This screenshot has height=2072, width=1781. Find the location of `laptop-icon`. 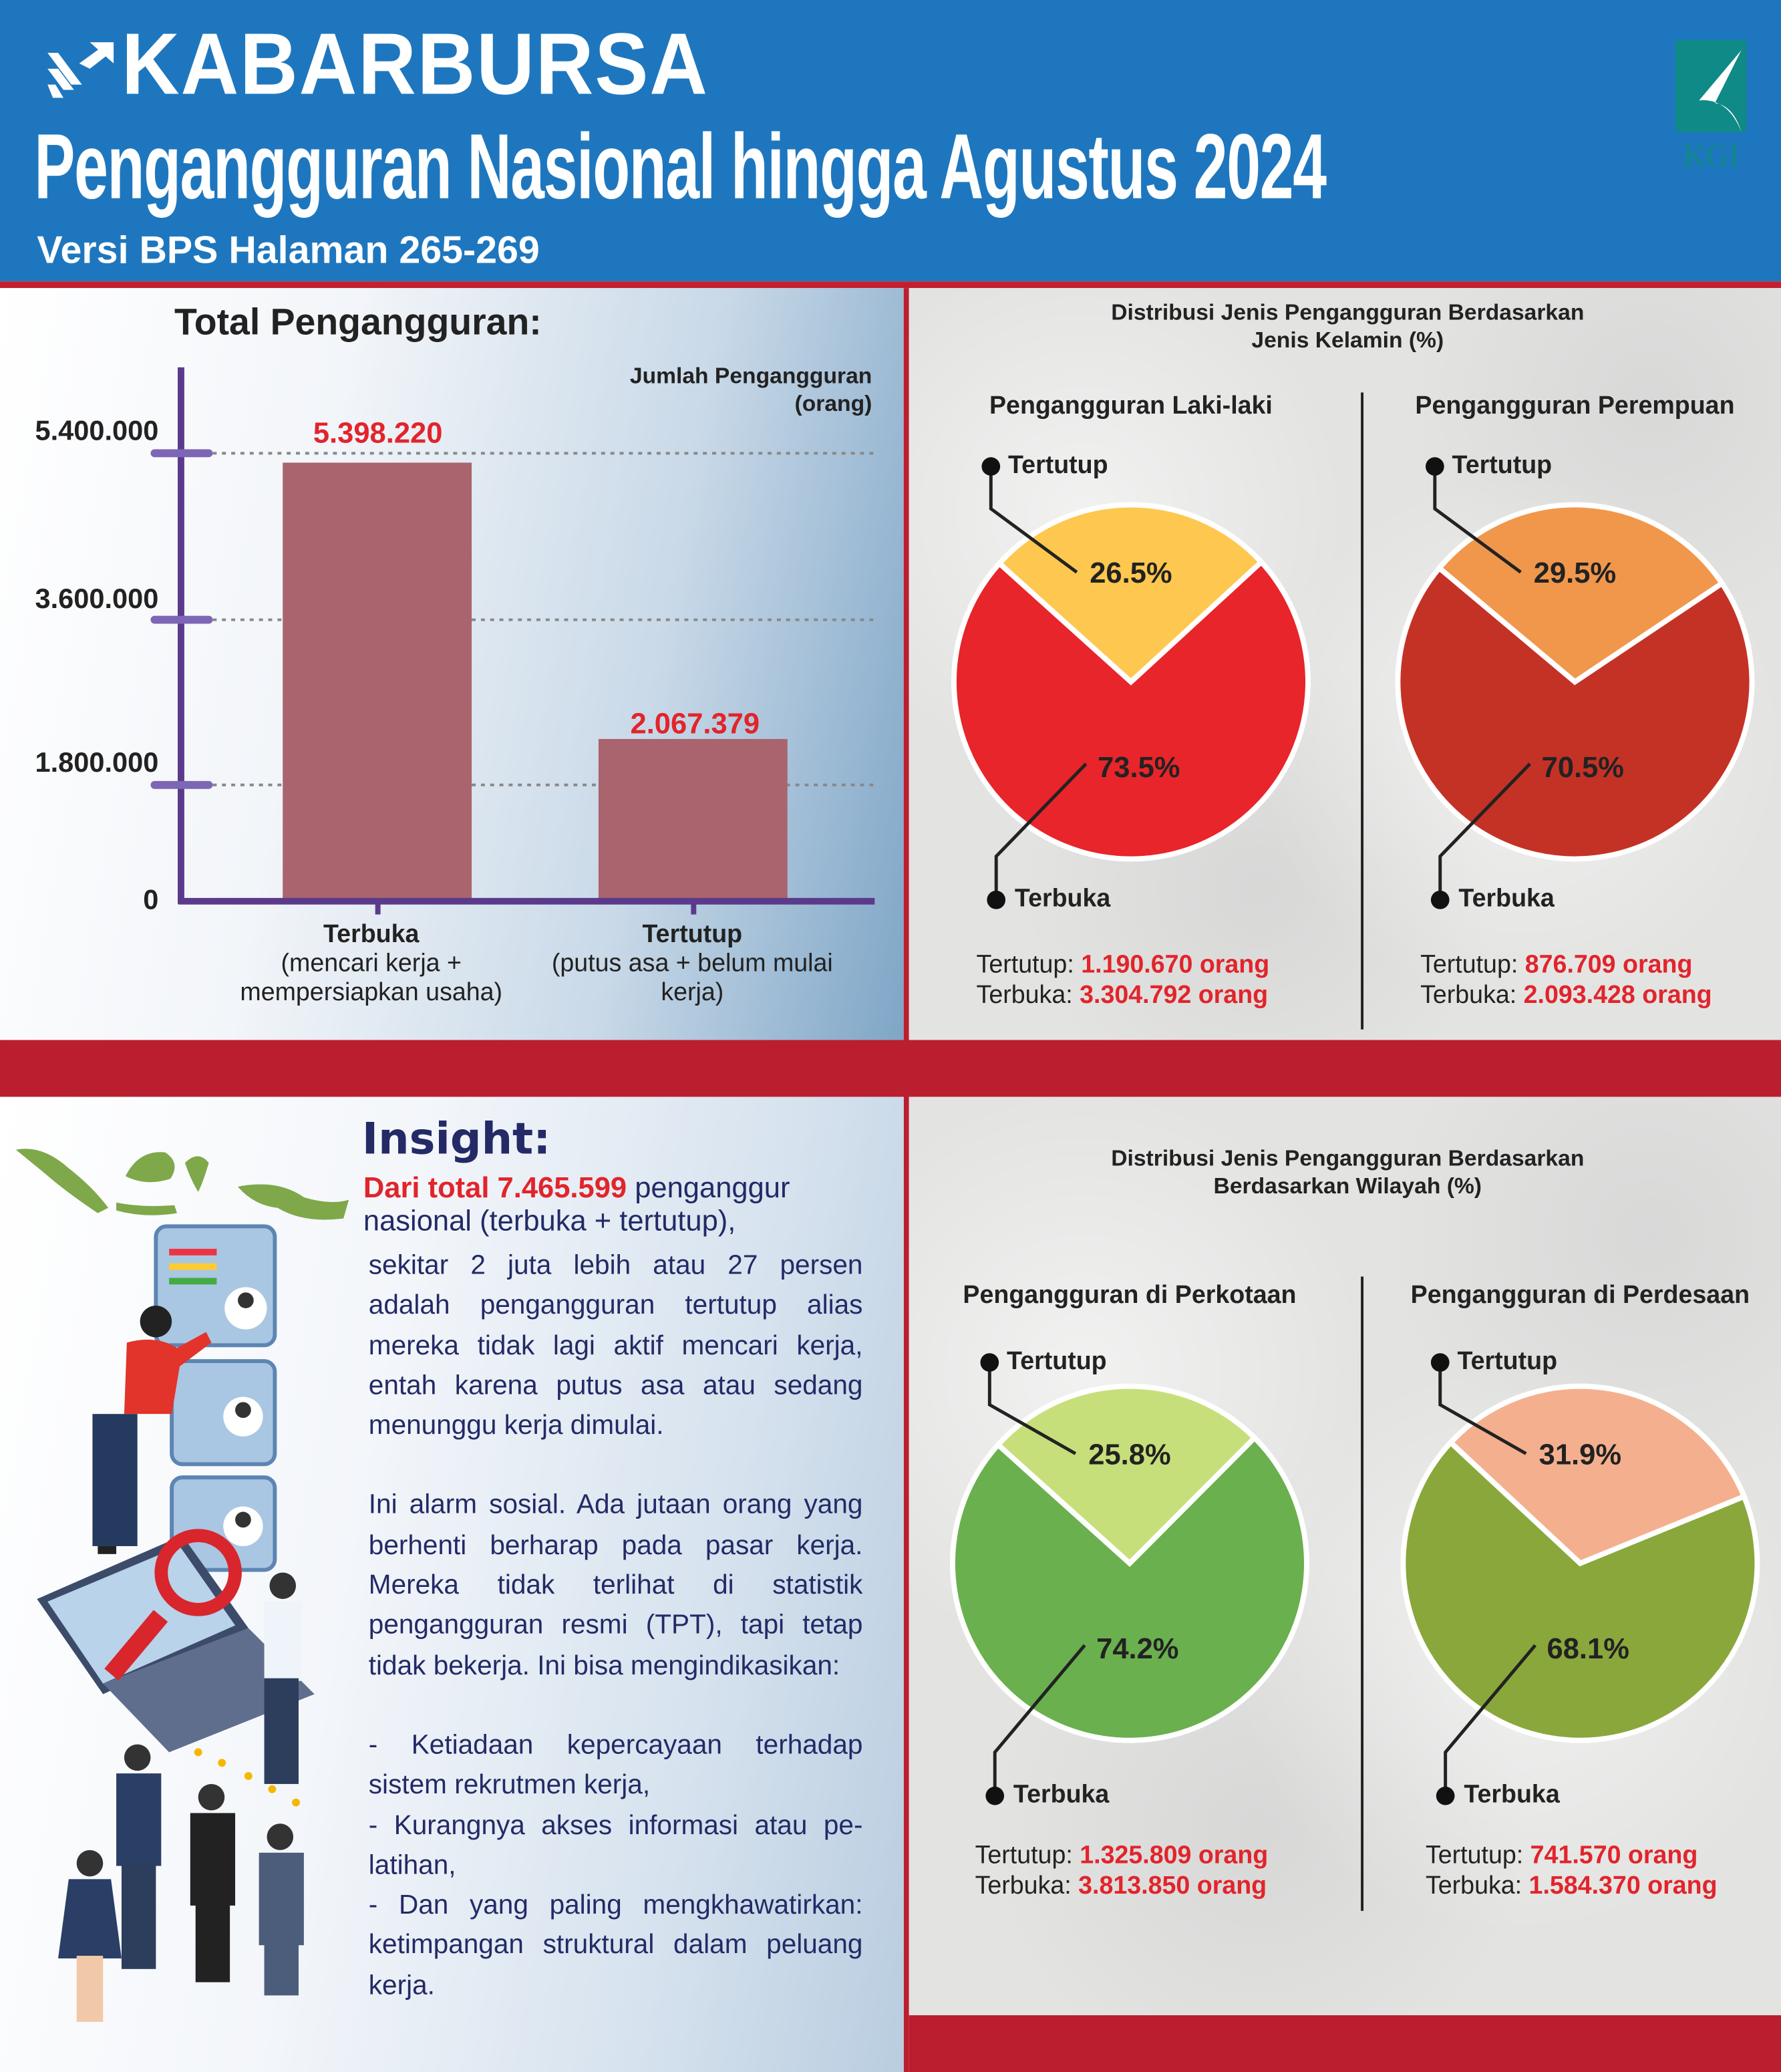

laptop-icon is located at coordinates (176, 1641).